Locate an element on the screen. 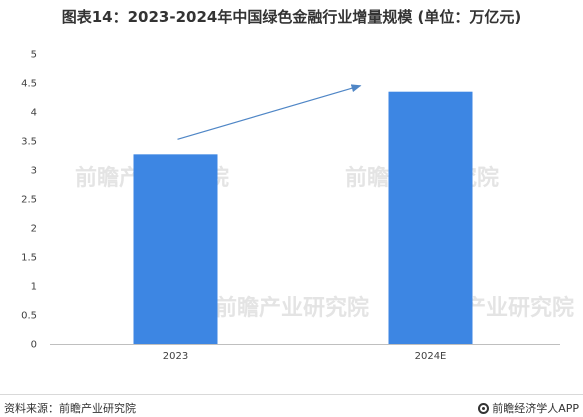 This screenshot has width=583, height=417. y-tick-label: 1 is located at coordinates (34, 287).